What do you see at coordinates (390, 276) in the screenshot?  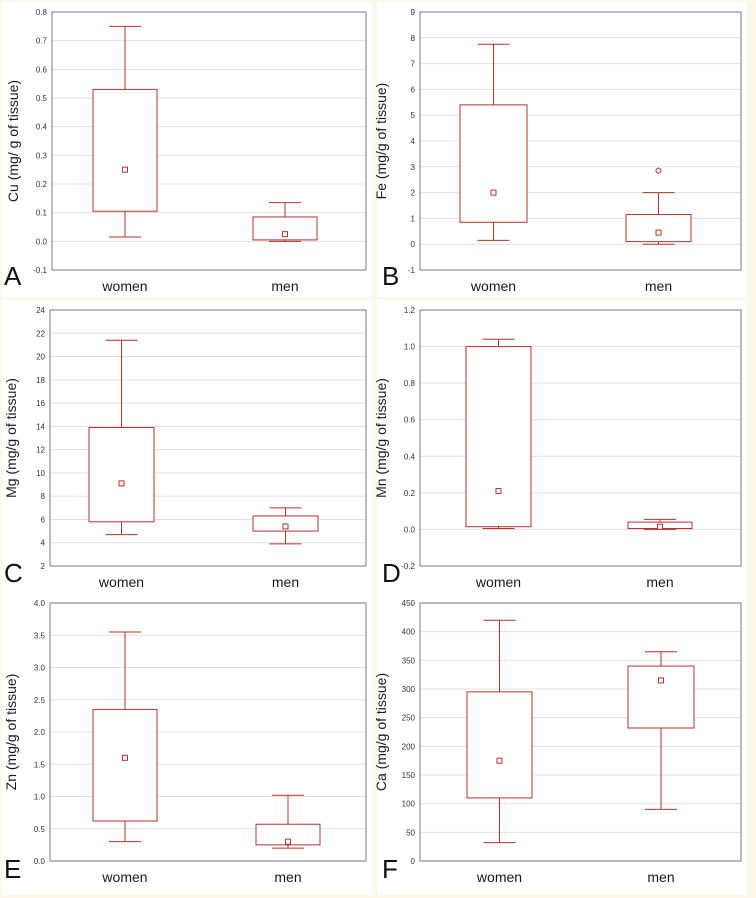 I see `panel-letter: B` at bounding box center [390, 276].